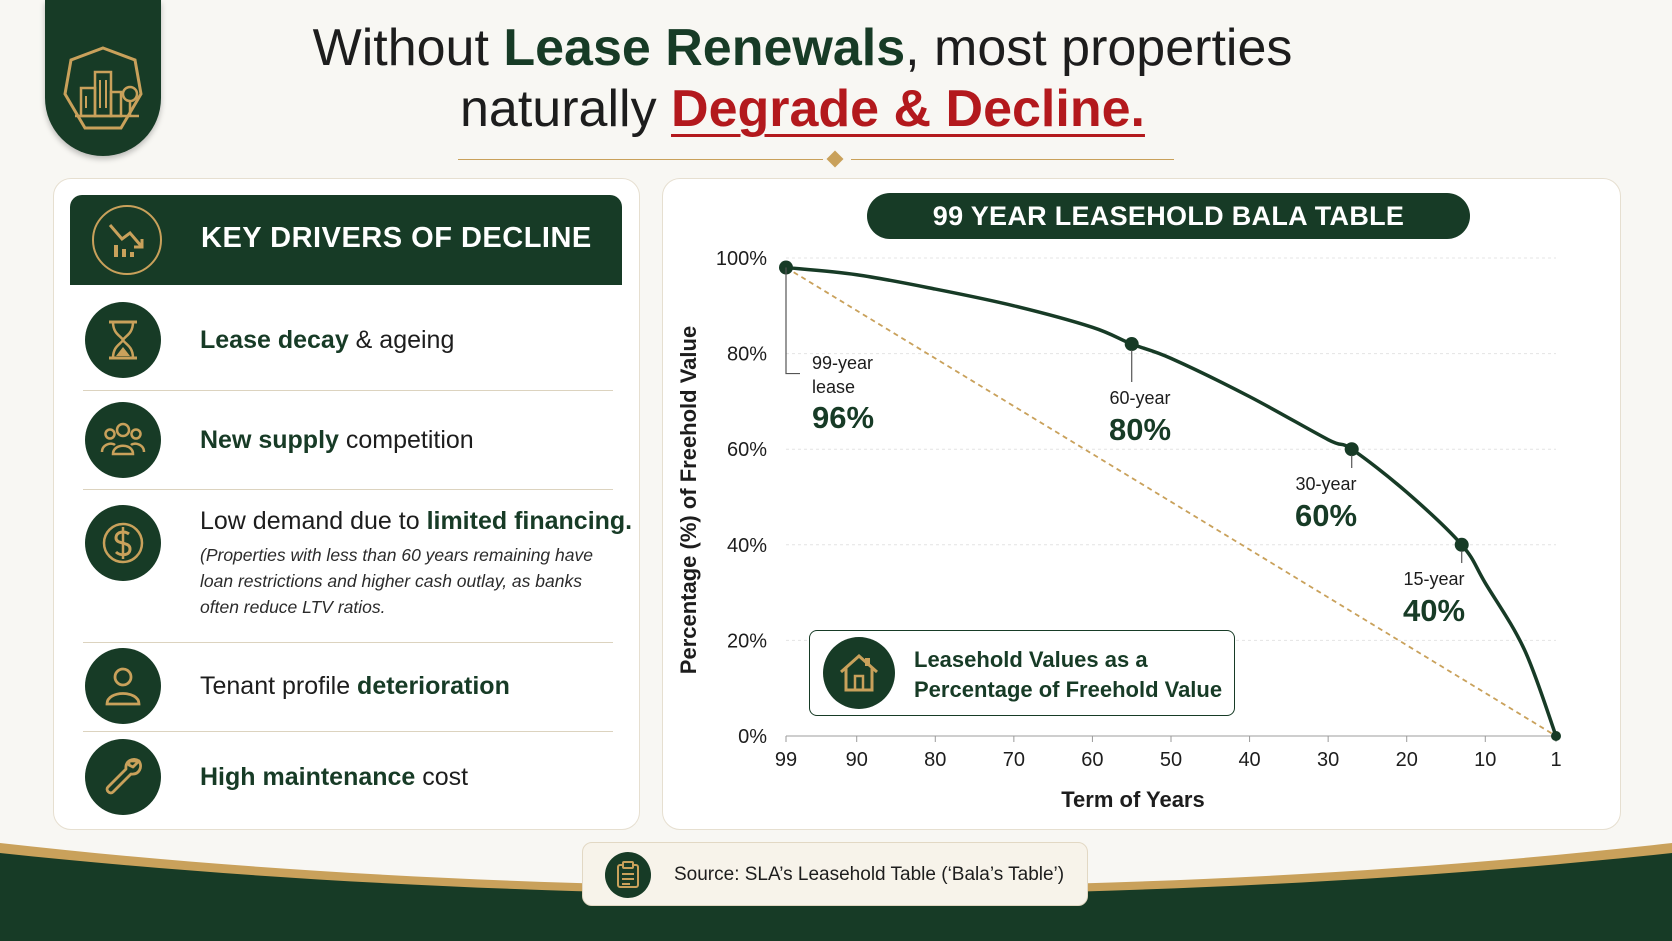 The width and height of the screenshot is (1672, 941). What do you see at coordinates (123, 340) in the screenshot?
I see `hourglass-icon` at bounding box center [123, 340].